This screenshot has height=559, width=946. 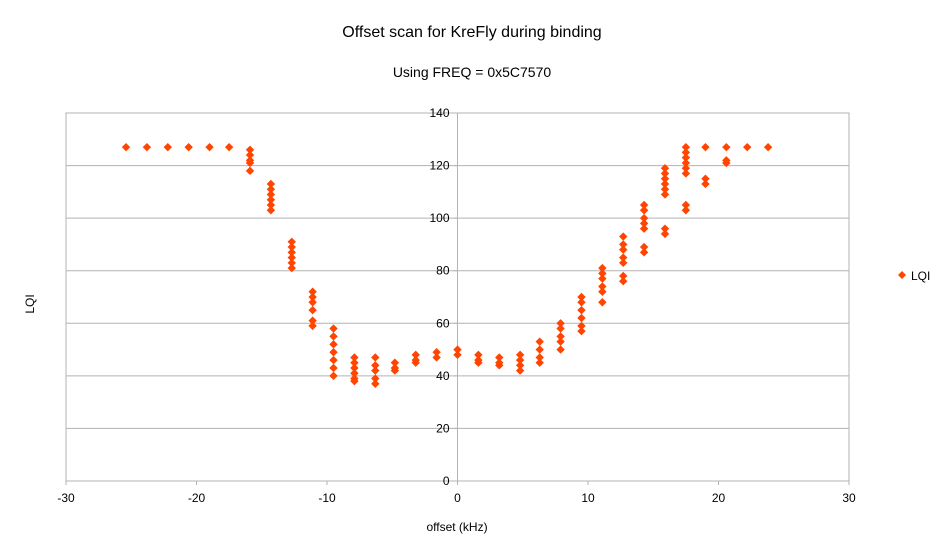 What do you see at coordinates (443, 271) in the screenshot?
I see `y-tick-label: 80` at bounding box center [443, 271].